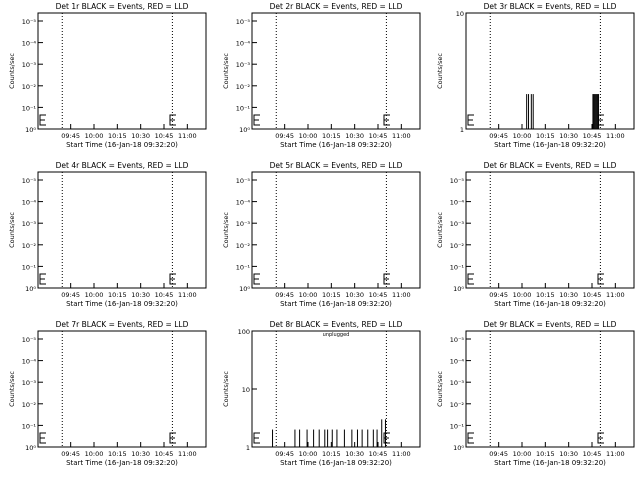 This screenshot has width=640, height=480. What do you see at coordinates (550, 165) in the screenshot?
I see `panel-title: Det 6r BLACK = Events, RED = LLD` at bounding box center [550, 165].